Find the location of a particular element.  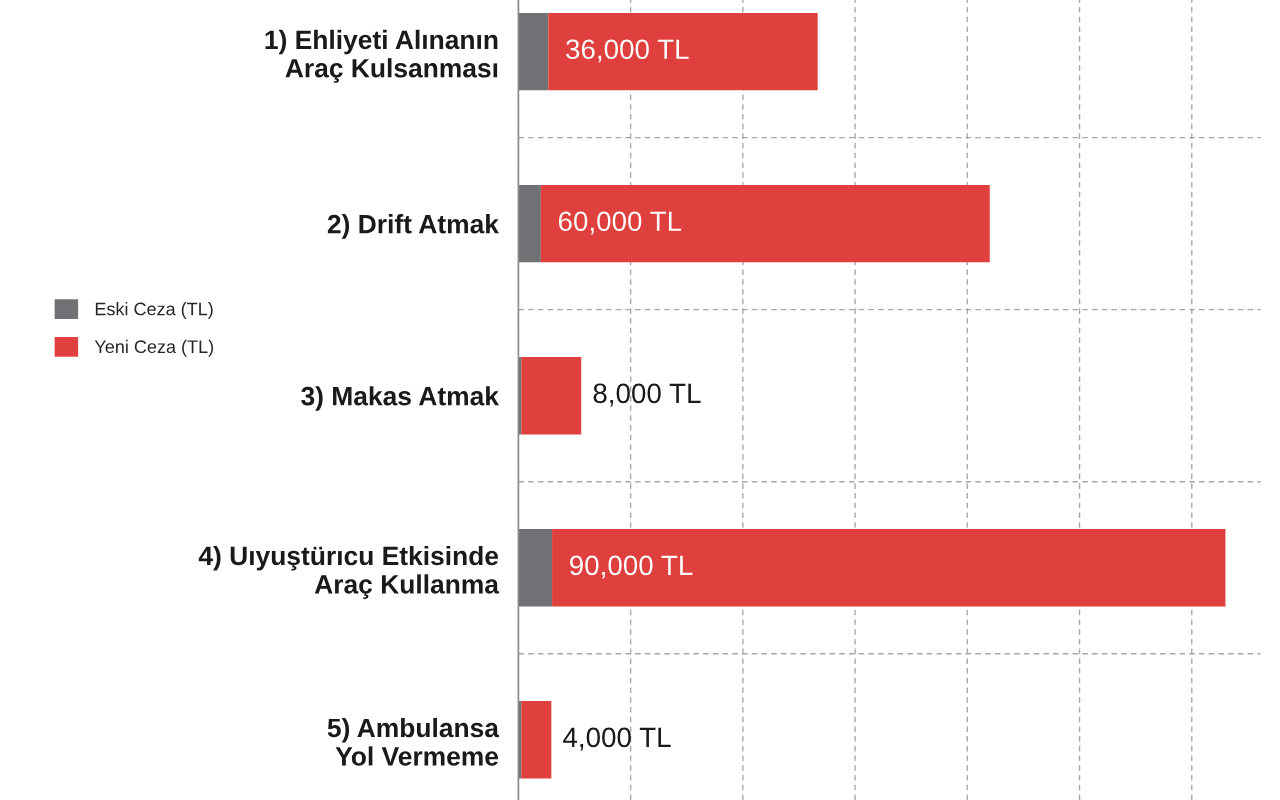

data-label: 36,000 TL is located at coordinates (627, 51).